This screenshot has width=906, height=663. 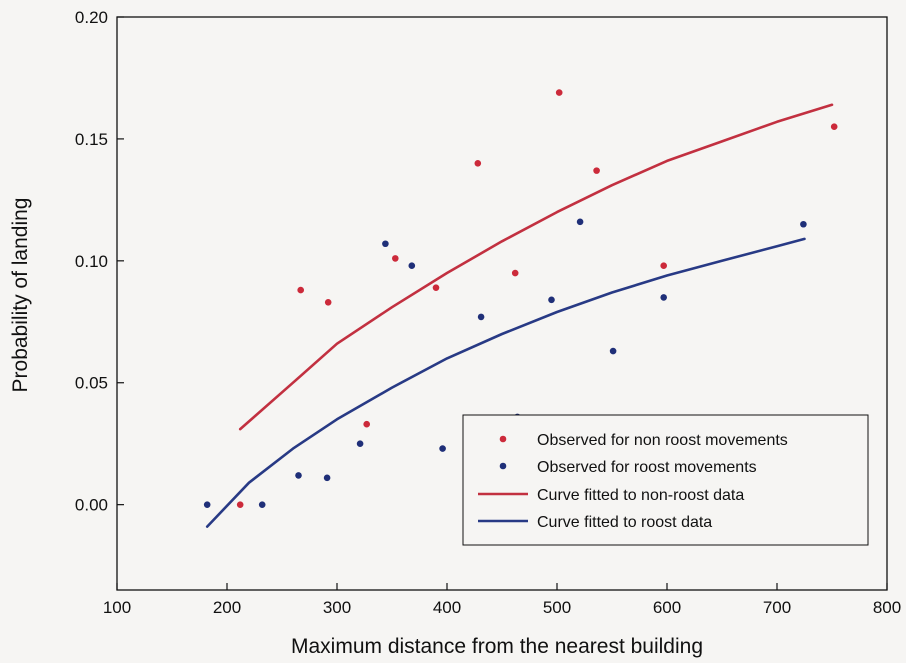 I want to click on x-tick-label: 300, so click(x=337, y=607).